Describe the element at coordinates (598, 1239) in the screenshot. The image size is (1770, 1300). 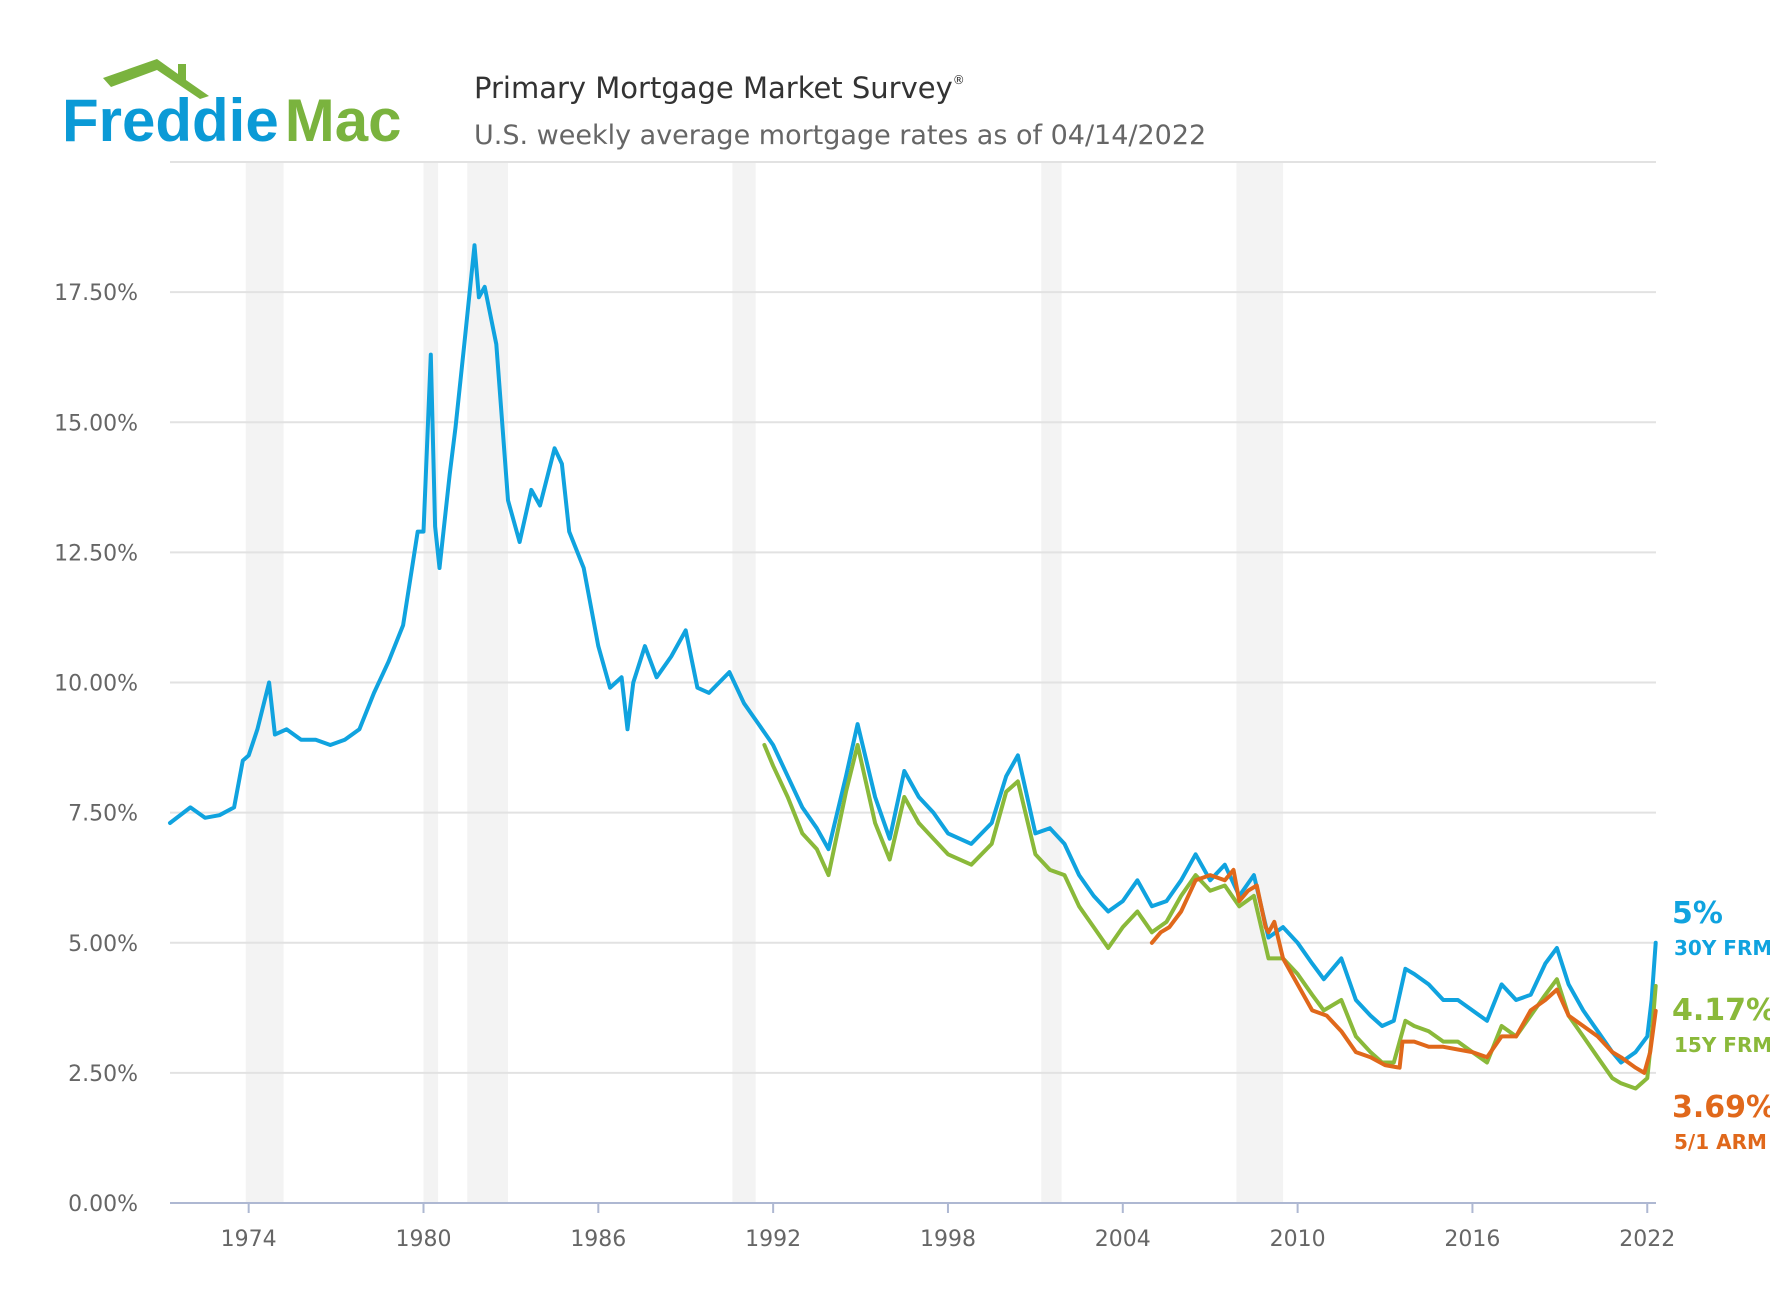
I see `x-tick-label: 1986` at that location.